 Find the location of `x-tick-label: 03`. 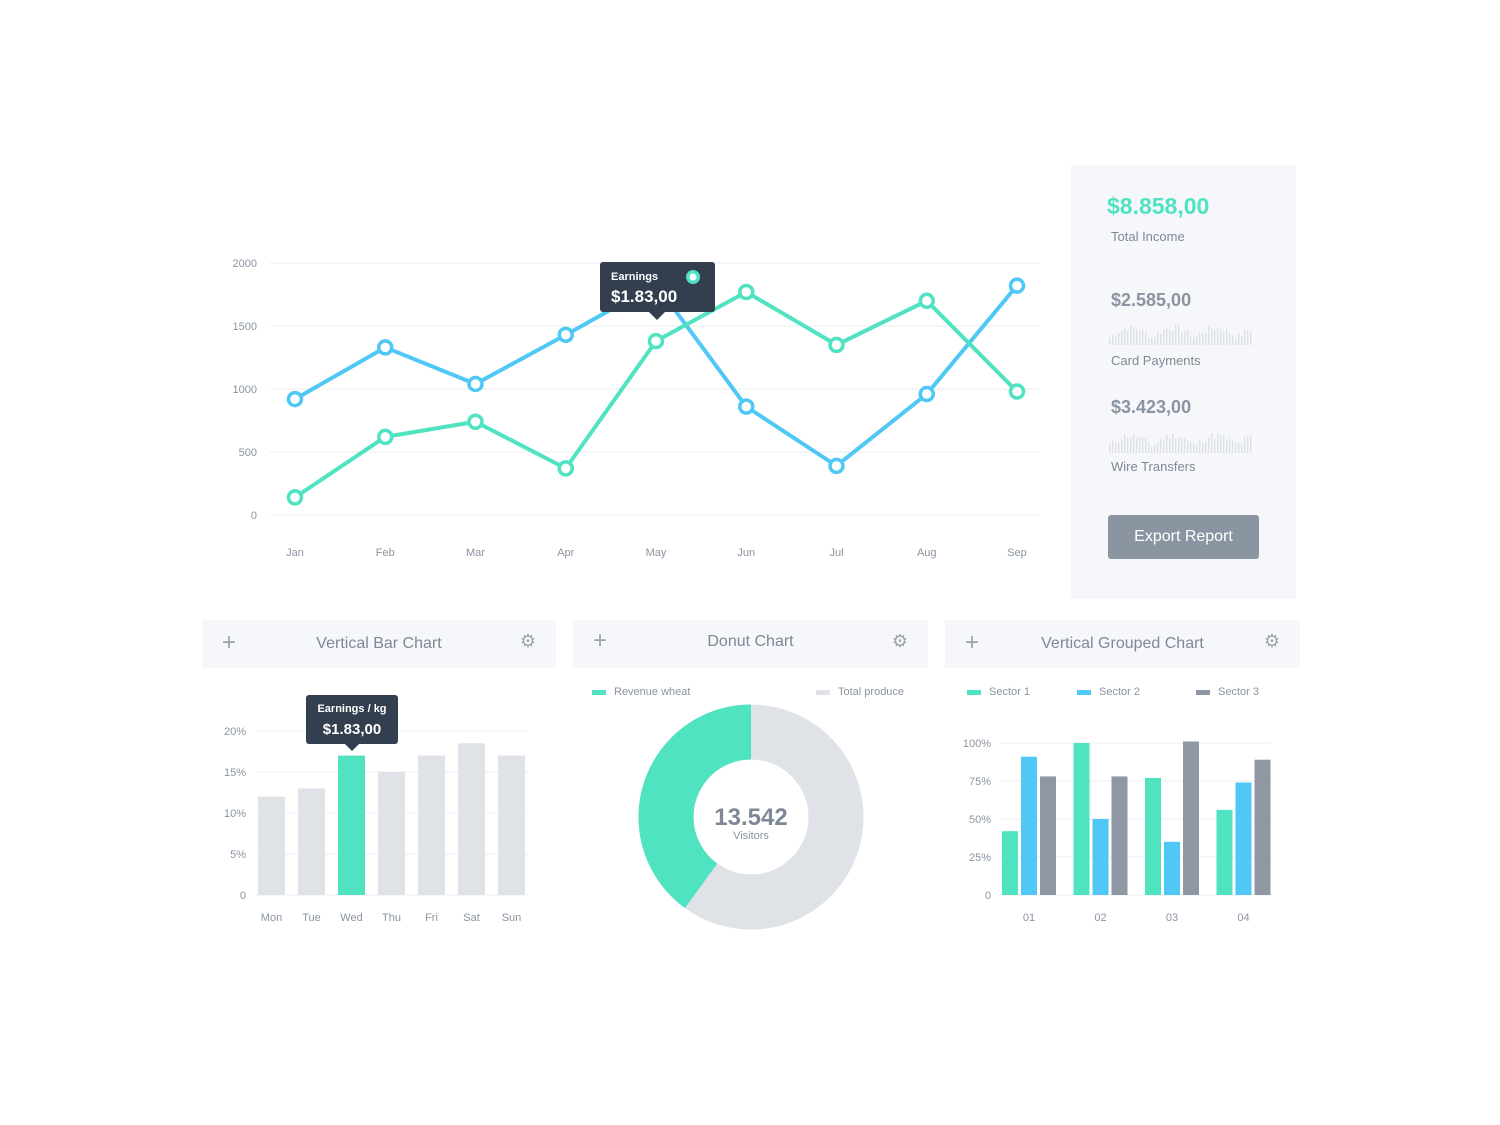

x-tick-label: 03 is located at coordinates (1172, 918).